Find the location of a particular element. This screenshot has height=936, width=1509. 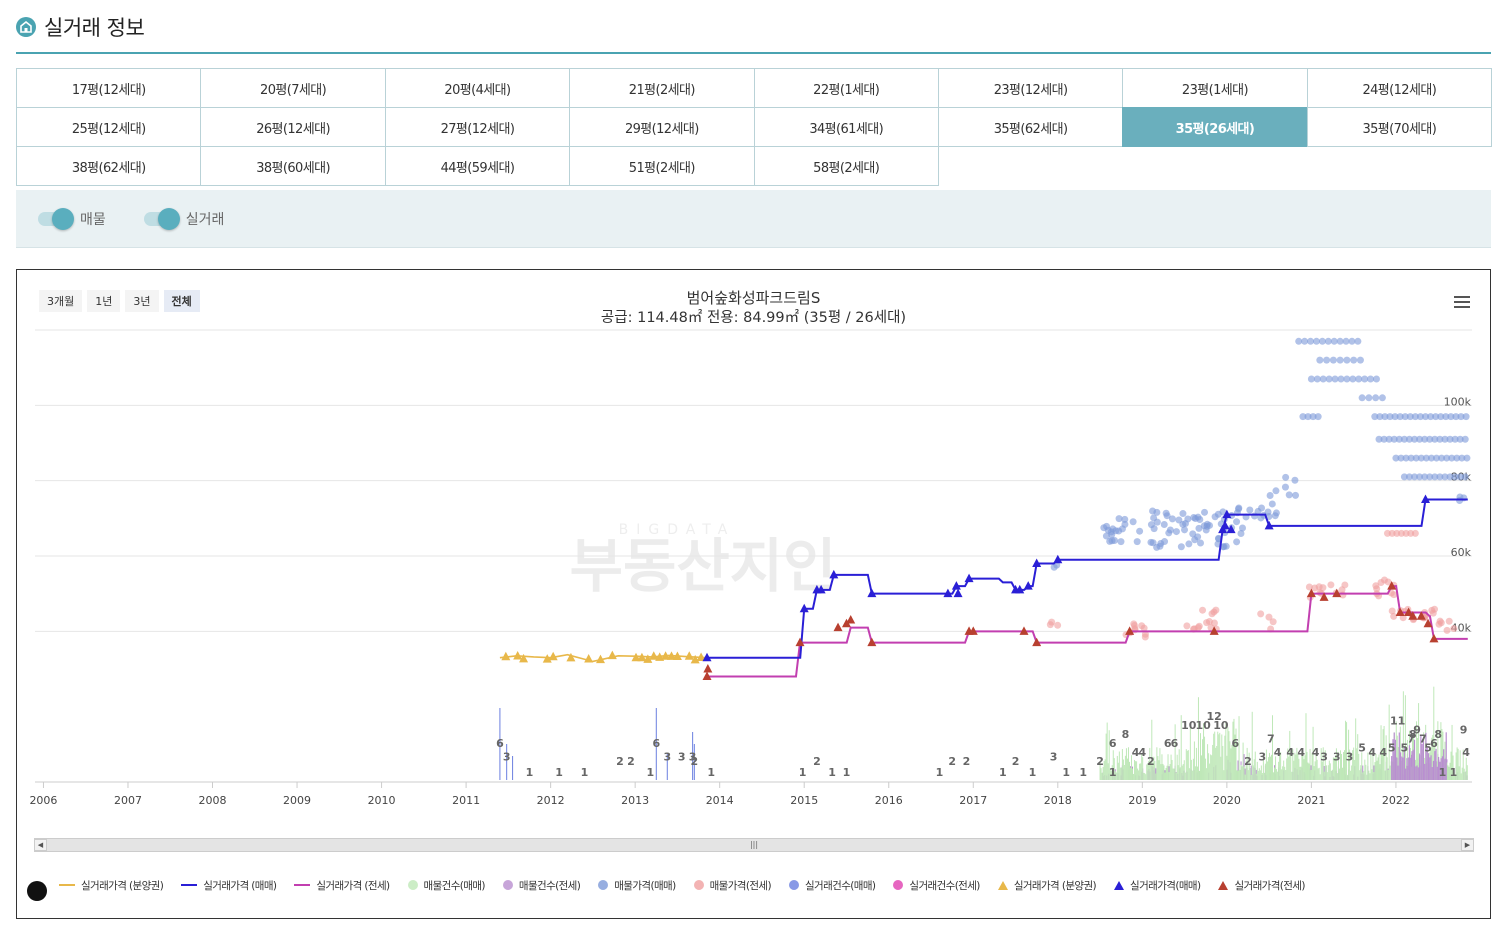

size-option: 35평(62세대) is located at coordinates (1030, 127).